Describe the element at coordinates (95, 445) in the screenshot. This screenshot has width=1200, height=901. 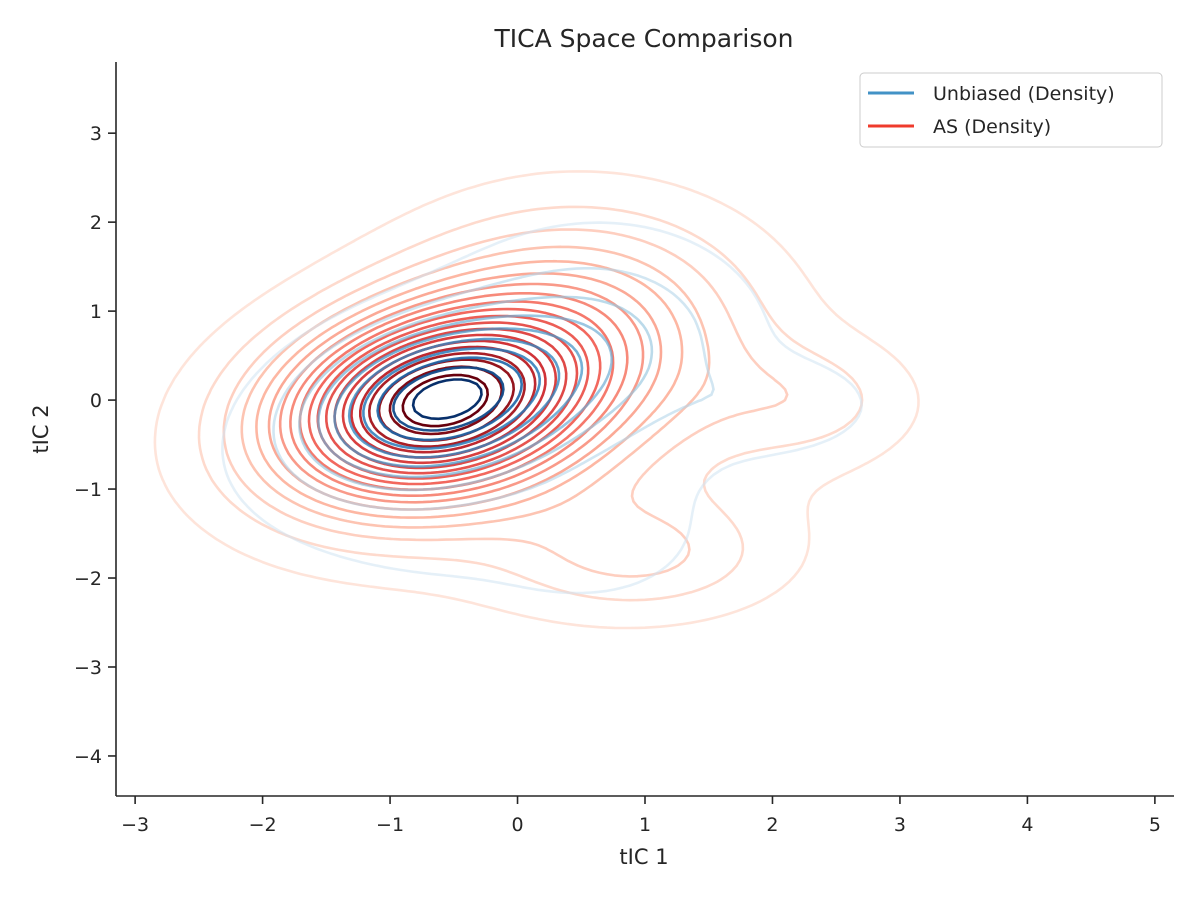
I see `y-axis-ticks: −4 −3 −2 −1 0 1 2 3` at that location.